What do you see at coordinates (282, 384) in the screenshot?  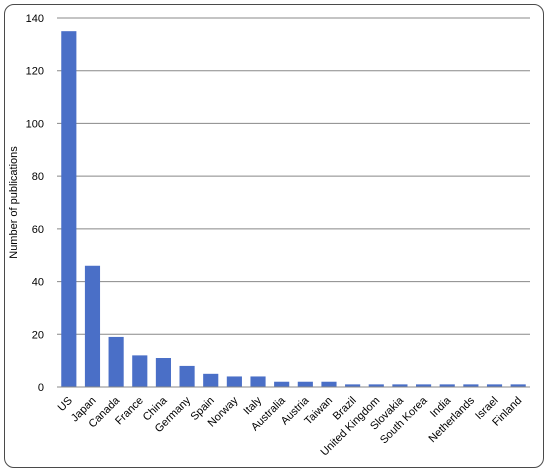 I see `bar-australia` at bounding box center [282, 384].